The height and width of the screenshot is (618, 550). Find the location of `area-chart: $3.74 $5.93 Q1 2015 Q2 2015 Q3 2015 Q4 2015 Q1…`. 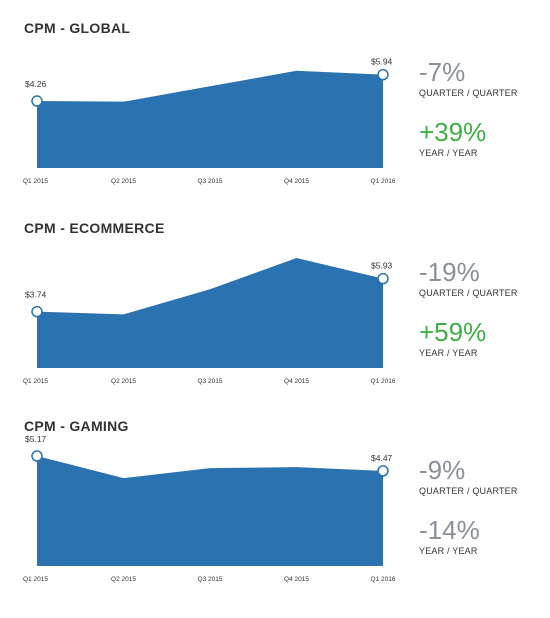

area-chart: $3.74 $5.93 Q1 2015 Q2 2015 Q3 2015 Q4 2015 Q1… is located at coordinates (209, 321).